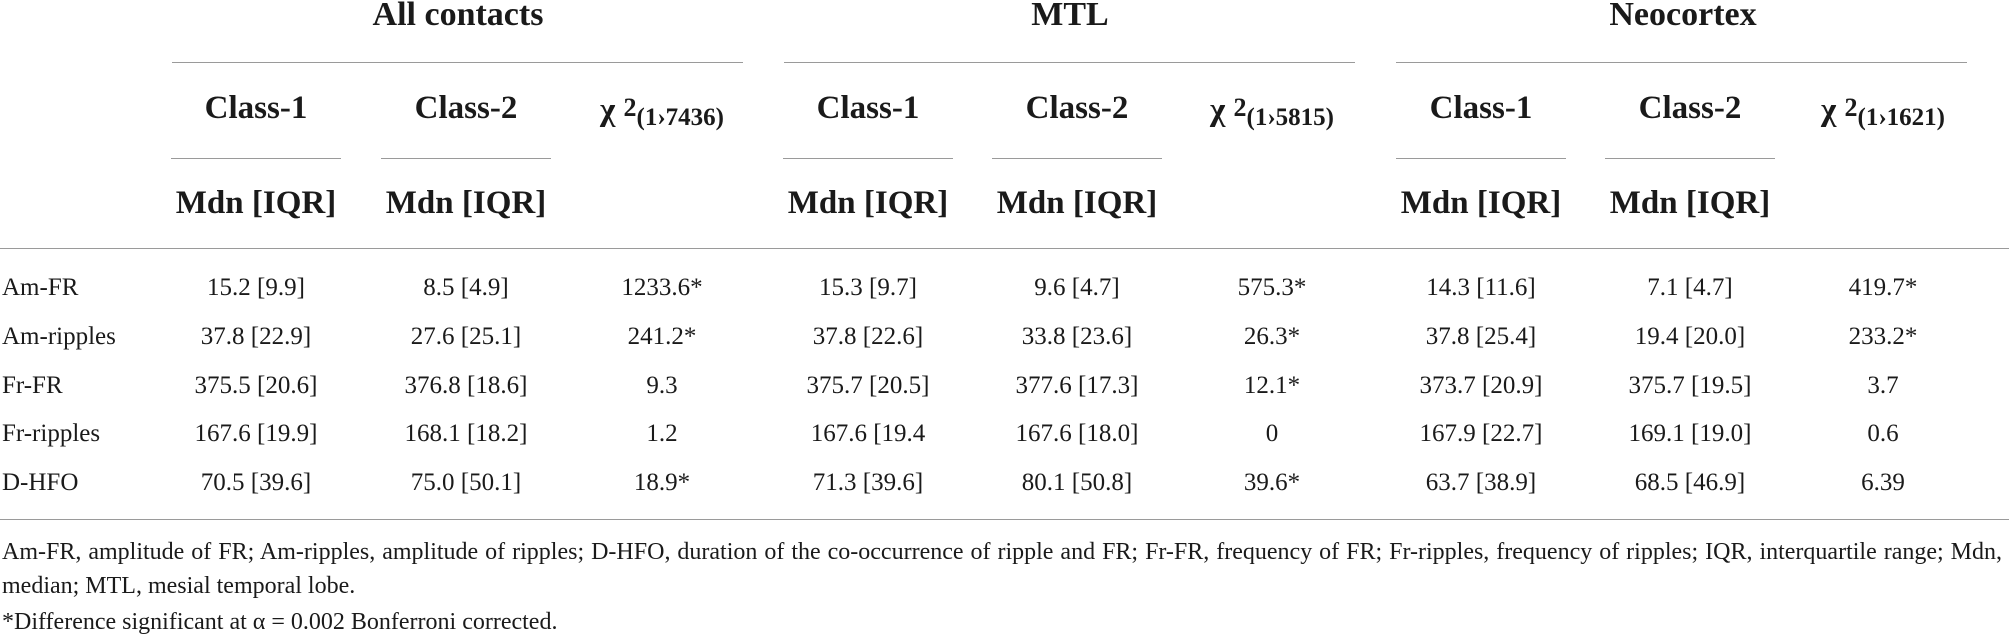 This screenshot has width=2009, height=642. Describe the element at coordinates (40, 482) in the screenshot. I see `row-label: D-HFO` at that location.